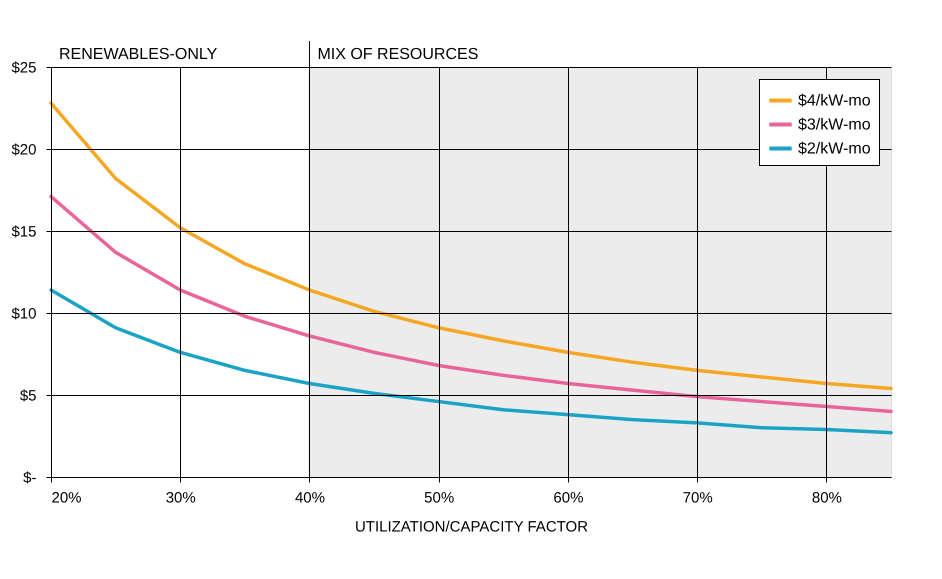 The height and width of the screenshot is (579, 942). What do you see at coordinates (697, 498) in the screenshot?
I see `x-tick-label: 70%` at bounding box center [697, 498].